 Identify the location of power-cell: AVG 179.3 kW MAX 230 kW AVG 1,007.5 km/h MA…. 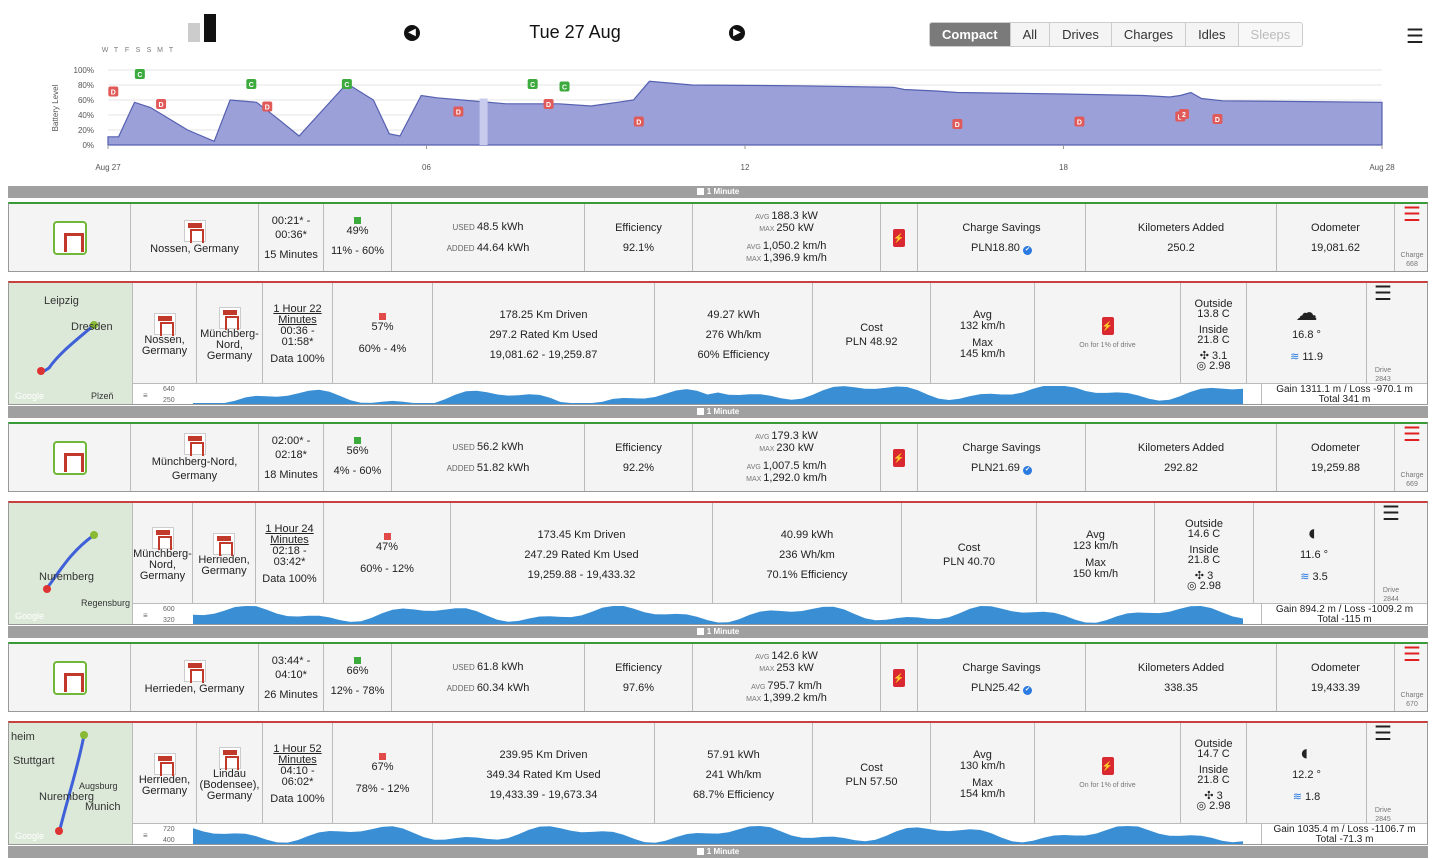
(787, 457).